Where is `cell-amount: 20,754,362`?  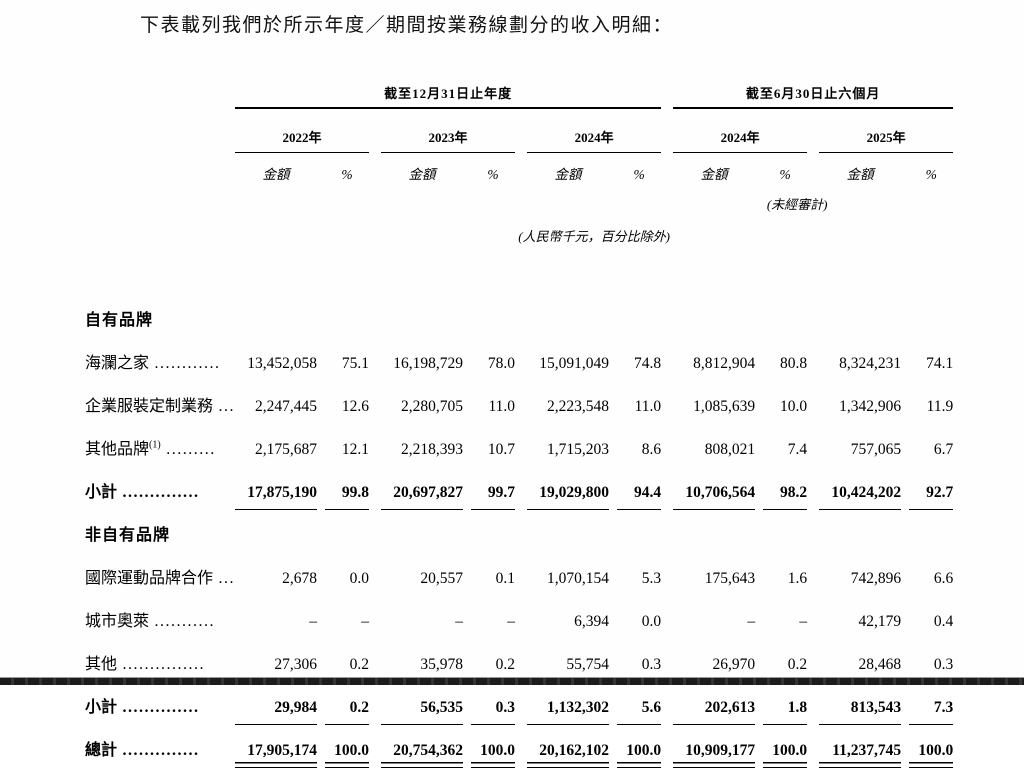 cell-amount: 20,754,362 is located at coordinates (422, 746).